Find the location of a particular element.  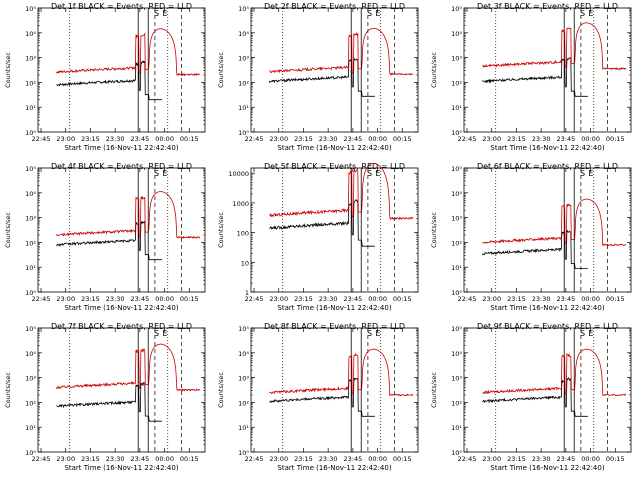

y-tick-label: 100 is located at coordinates (243, 234).